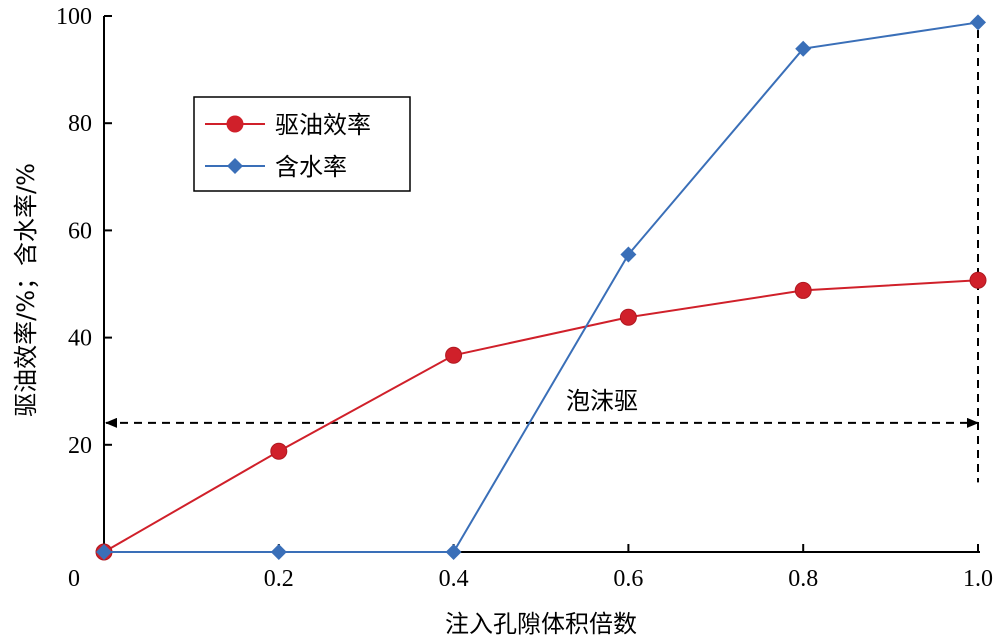 The height and width of the screenshot is (643, 1000). I want to click on x-ticks: 0.2 0.4 0.6 0.8 1.0, so click(548, 568).